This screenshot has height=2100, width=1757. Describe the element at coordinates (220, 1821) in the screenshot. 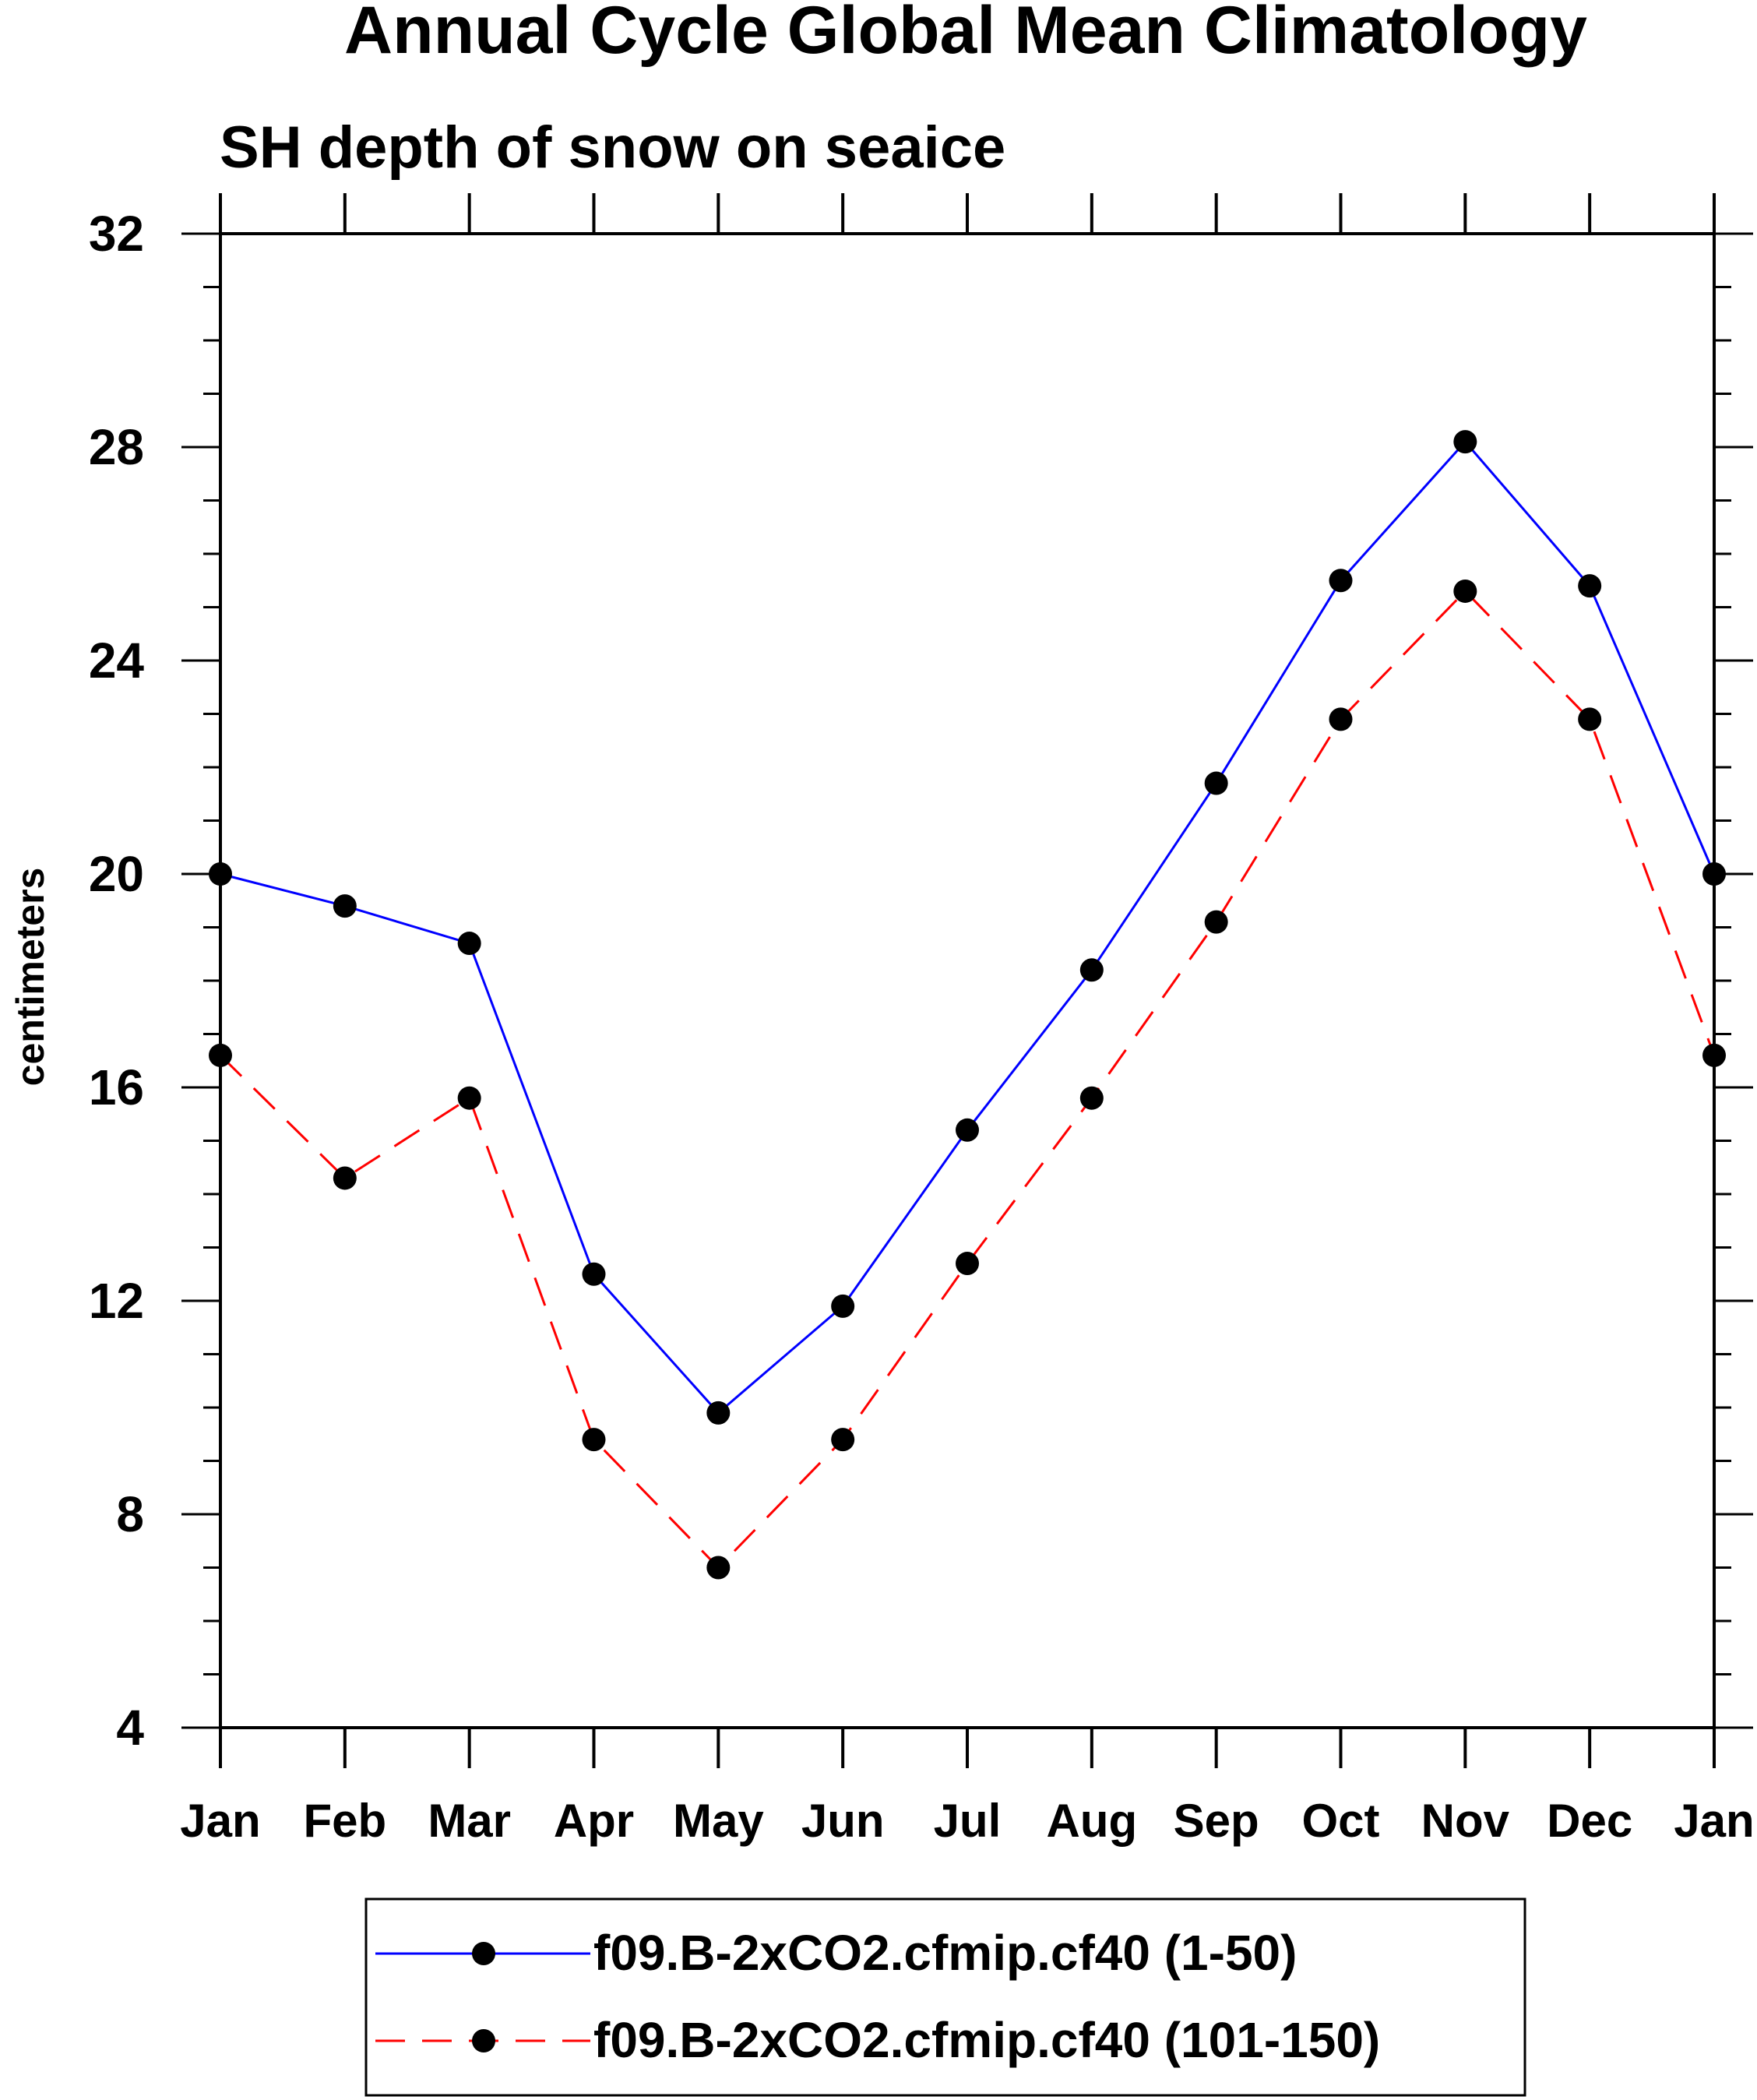

I see `x-tick-label-0: Jan` at that location.